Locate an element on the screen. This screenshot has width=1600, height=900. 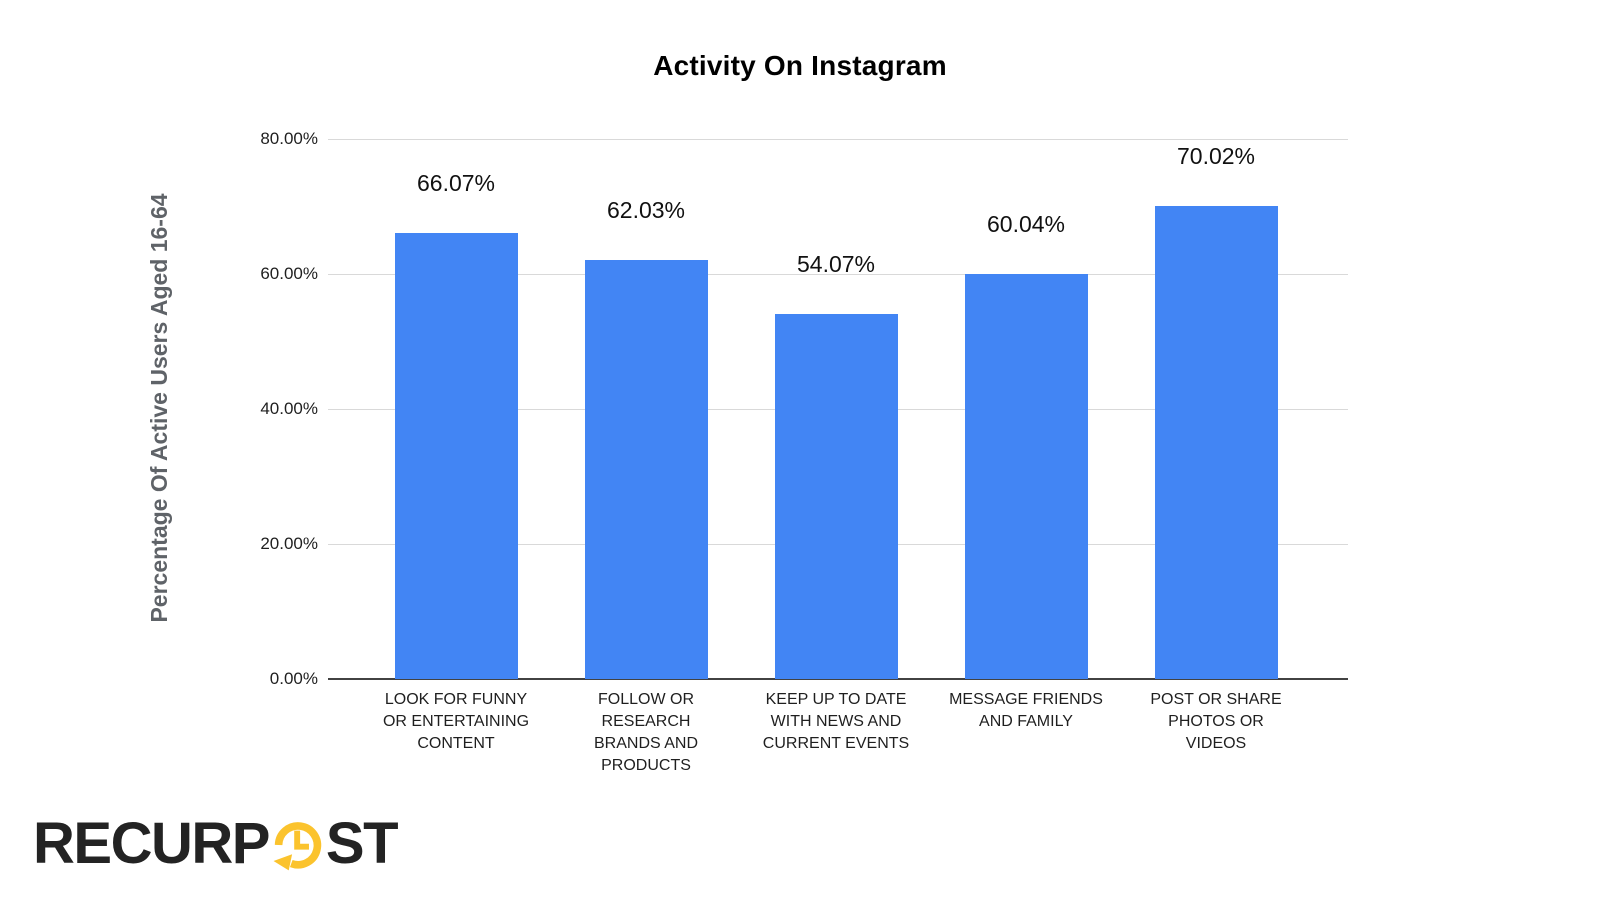
category-label: FOLLOW OR RESEARCH BRANDS AND PRODUCTS is located at coordinates (646, 732).